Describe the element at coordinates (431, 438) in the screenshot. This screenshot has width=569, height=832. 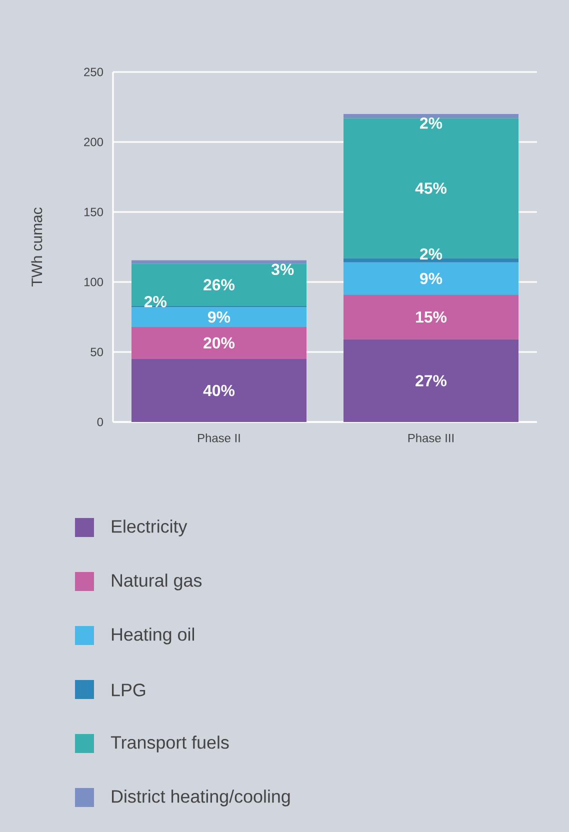
I see `x-tick-label: Phase III` at that location.